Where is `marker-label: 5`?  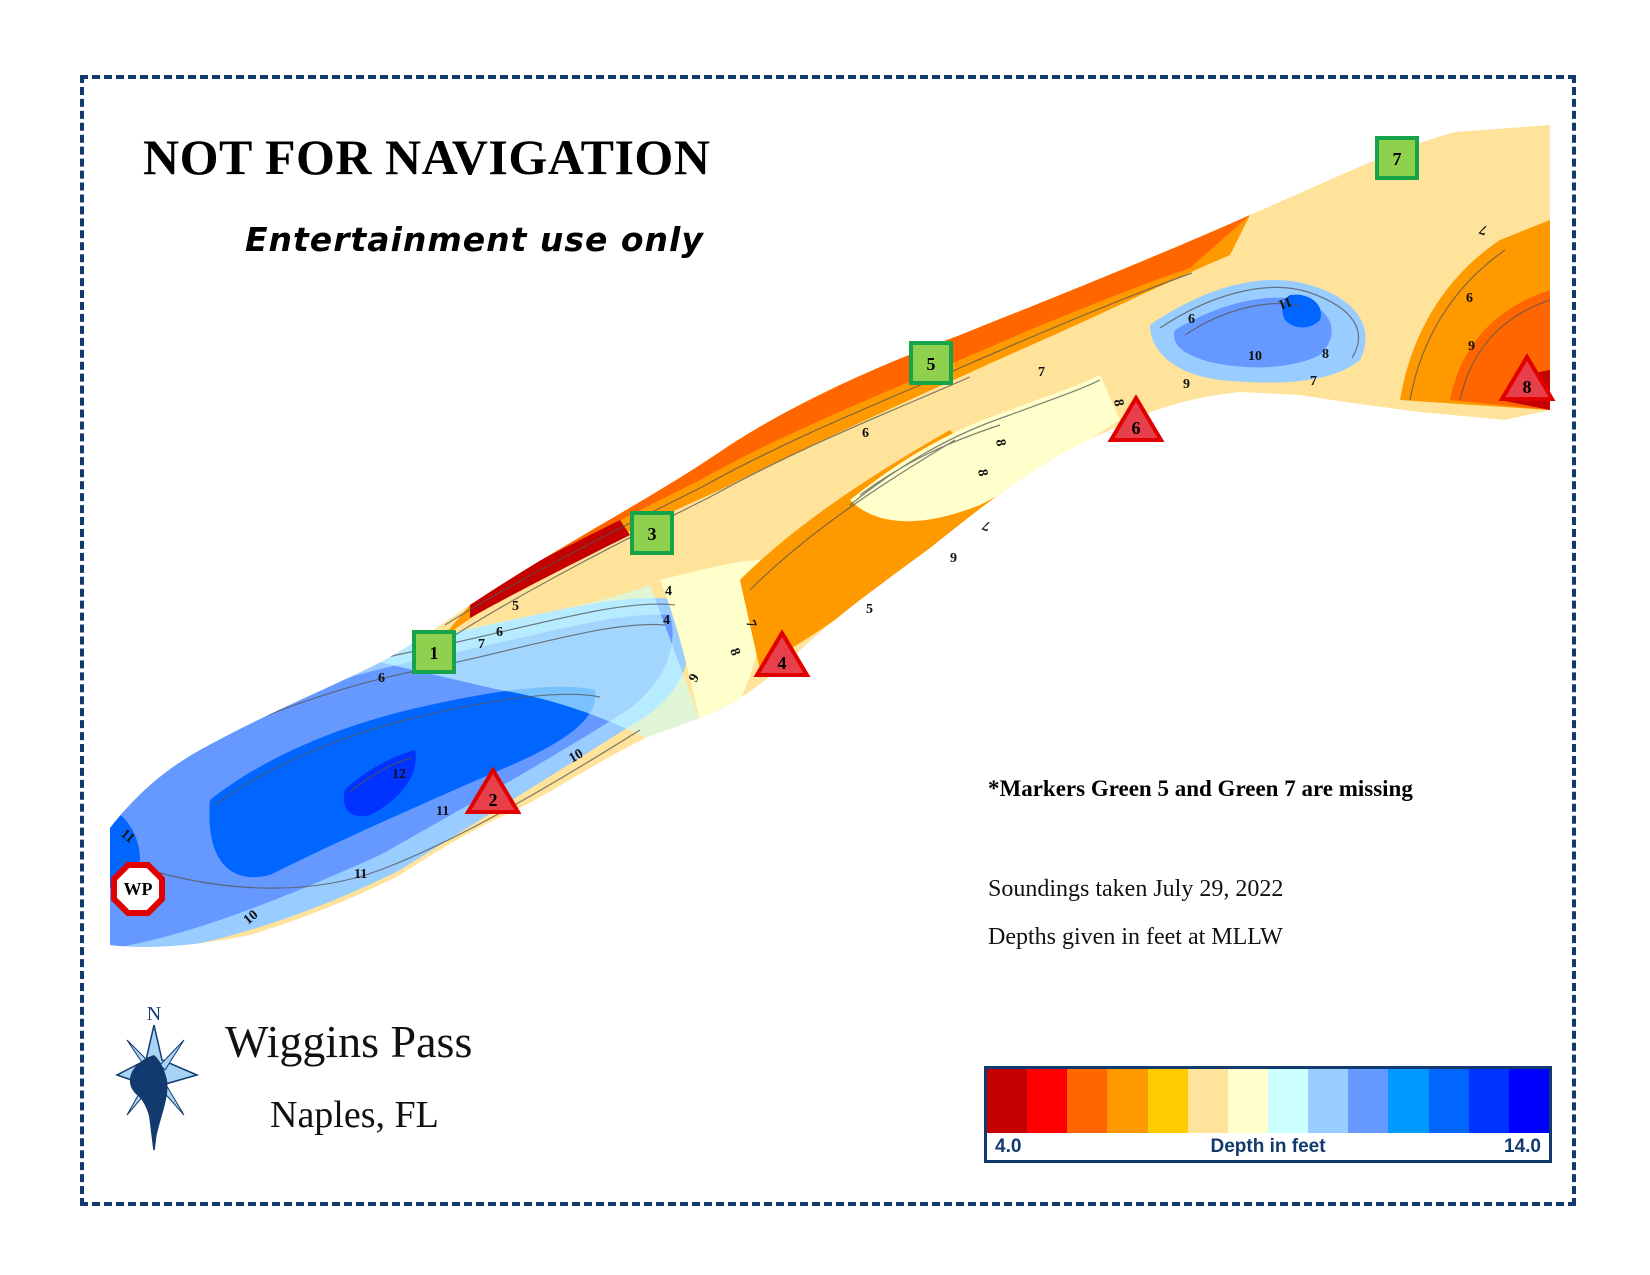 marker-label: 5 is located at coordinates (931, 364).